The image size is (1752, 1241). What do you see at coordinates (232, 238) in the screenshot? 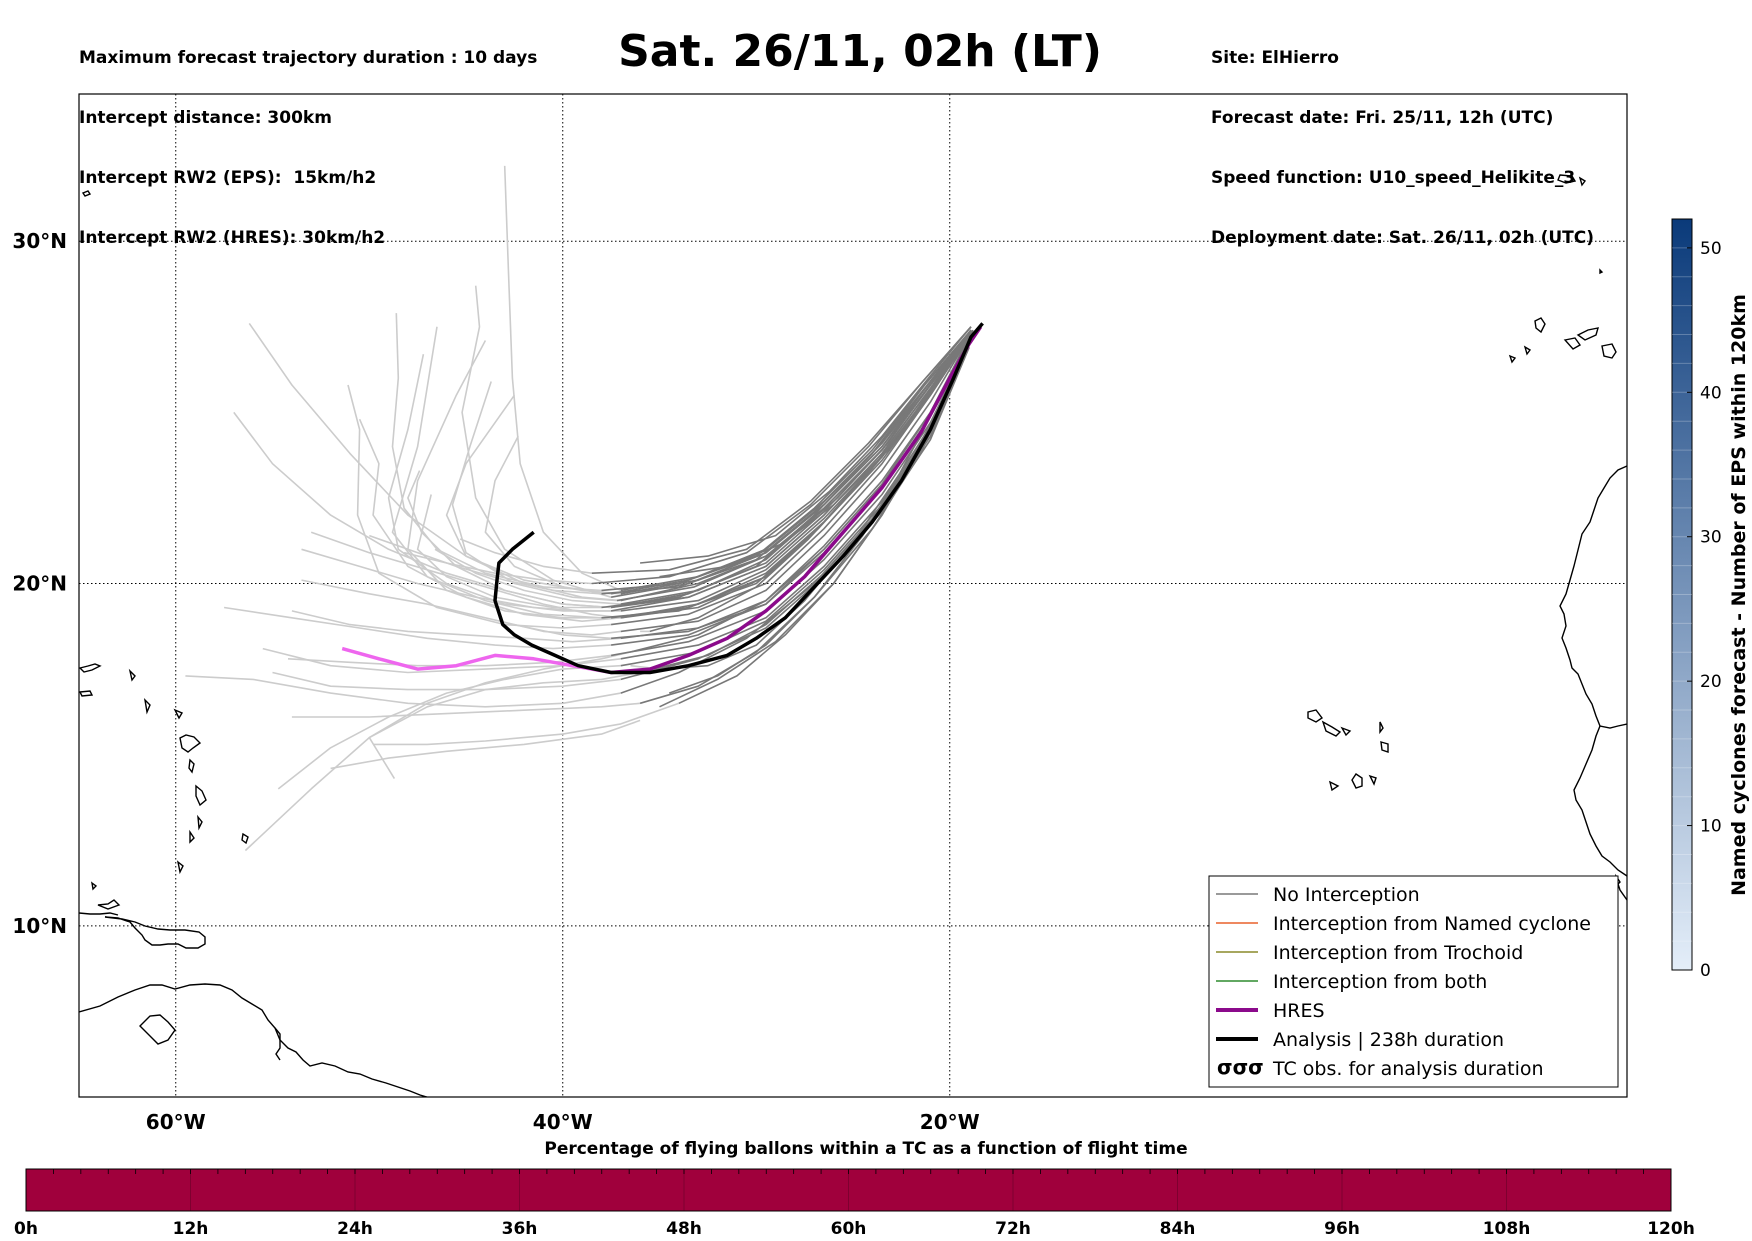
I see `info-intercept-hres: Intercept RW2 (HRES): 30km/h2` at bounding box center [232, 238].